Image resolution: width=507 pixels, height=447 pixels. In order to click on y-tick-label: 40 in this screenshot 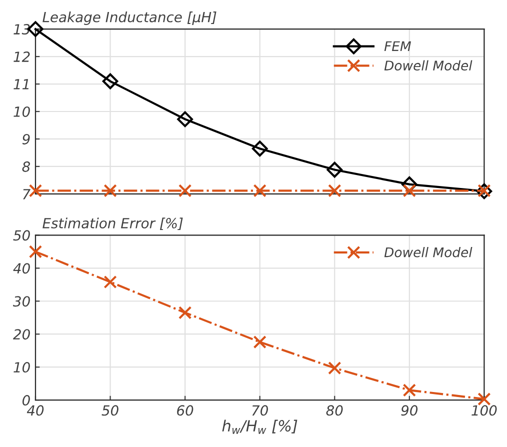, I will do `click(21, 268)`.